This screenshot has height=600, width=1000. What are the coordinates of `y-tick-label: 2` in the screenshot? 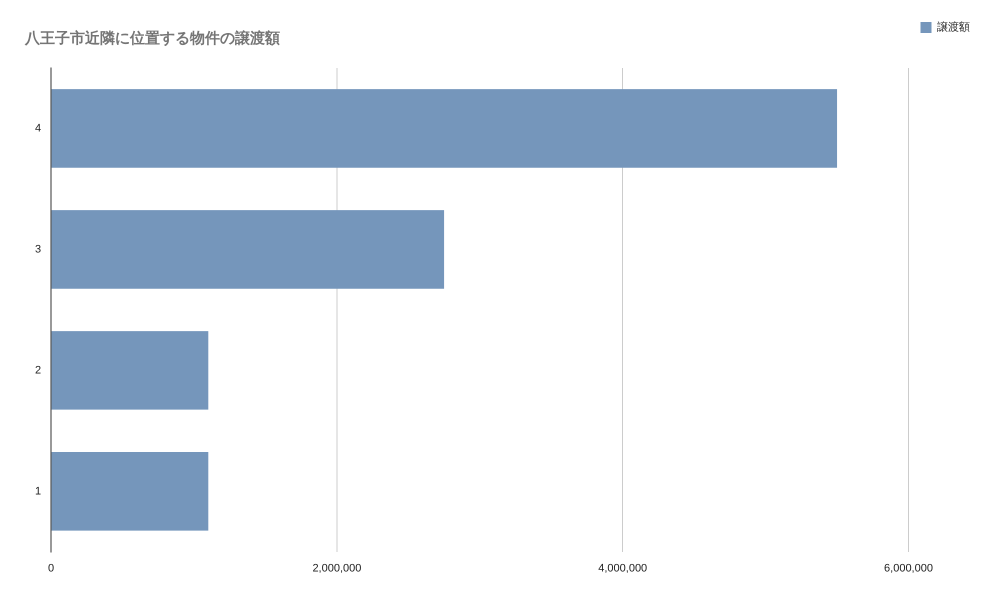 It's located at (38, 370).